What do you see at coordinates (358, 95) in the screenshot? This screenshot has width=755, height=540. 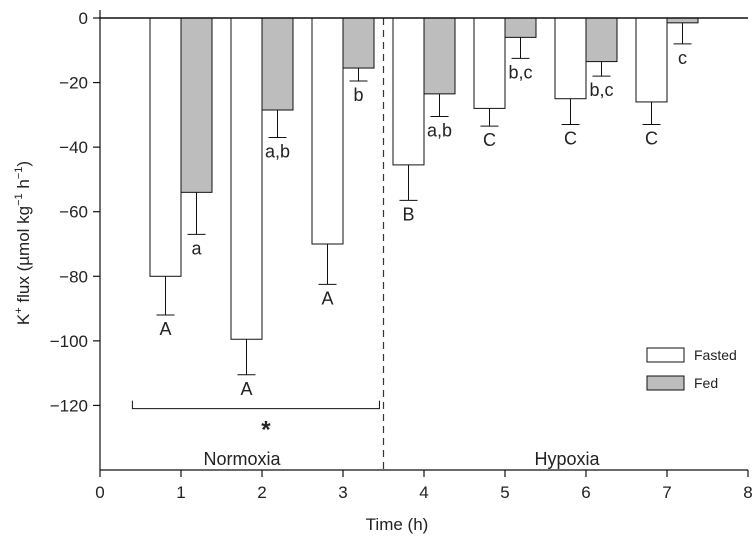 I see `significance-letter: b` at bounding box center [358, 95].